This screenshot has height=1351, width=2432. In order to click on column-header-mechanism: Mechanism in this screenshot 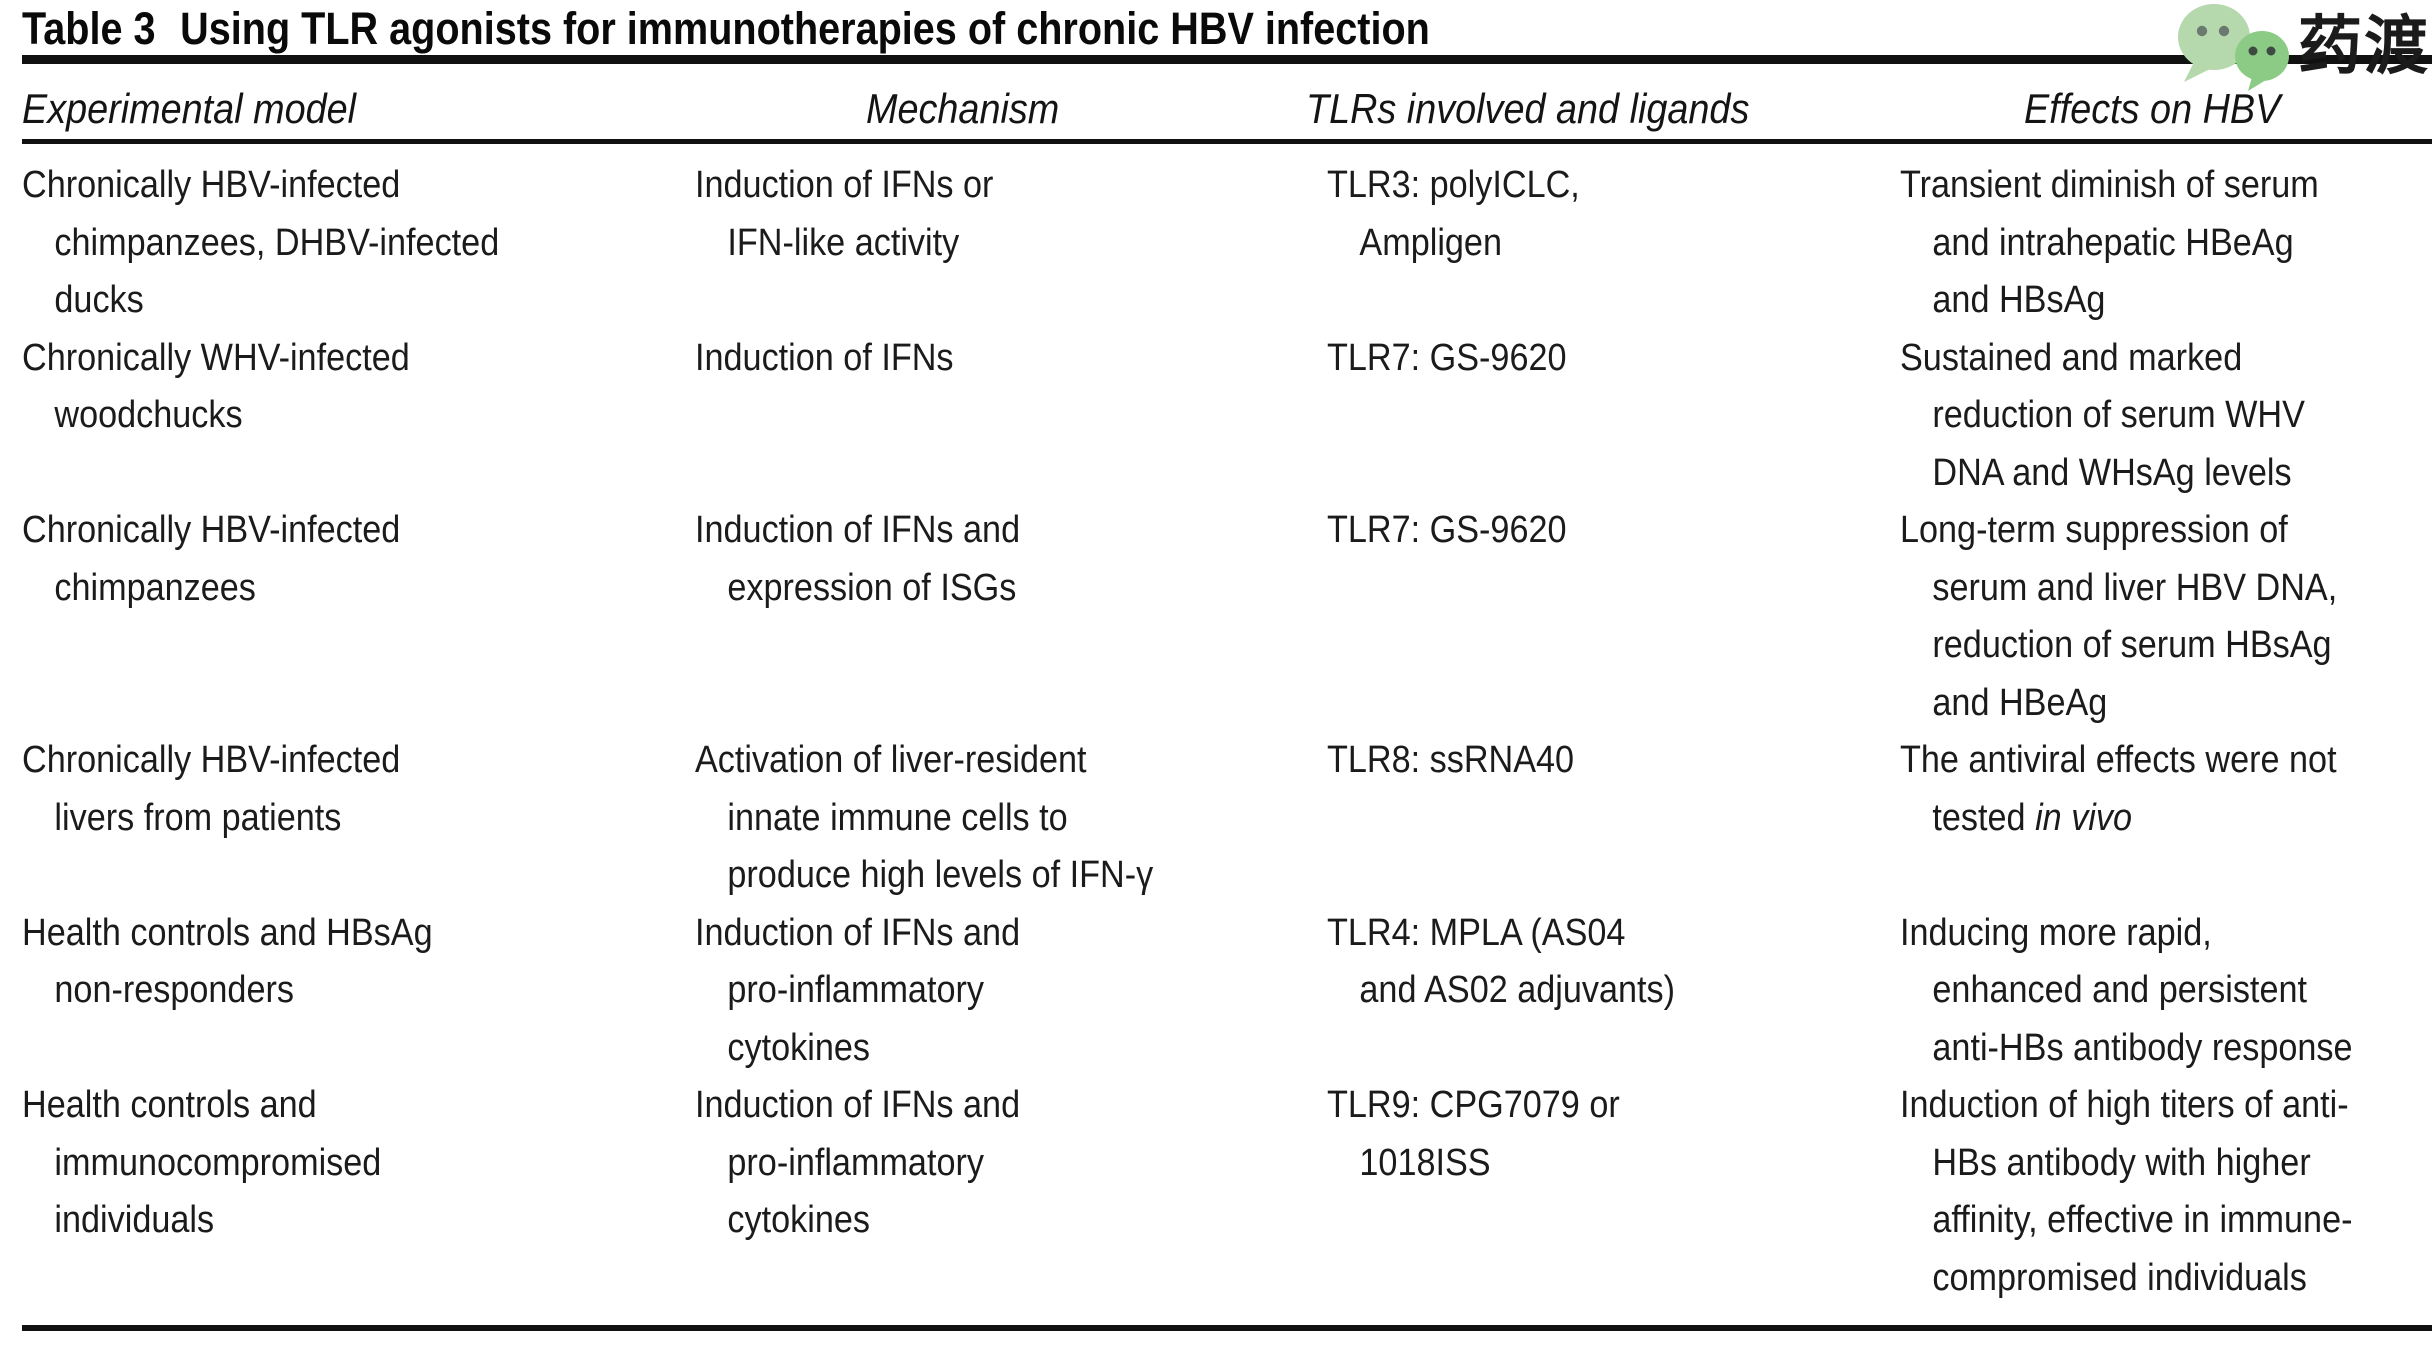, I will do `click(963, 108)`.